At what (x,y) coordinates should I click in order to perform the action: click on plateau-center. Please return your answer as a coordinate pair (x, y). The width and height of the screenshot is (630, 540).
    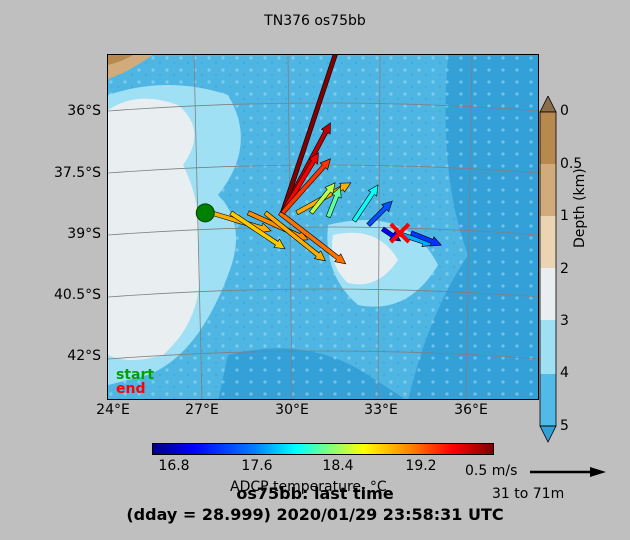
    Looking at the image, I should click on (365, 258).